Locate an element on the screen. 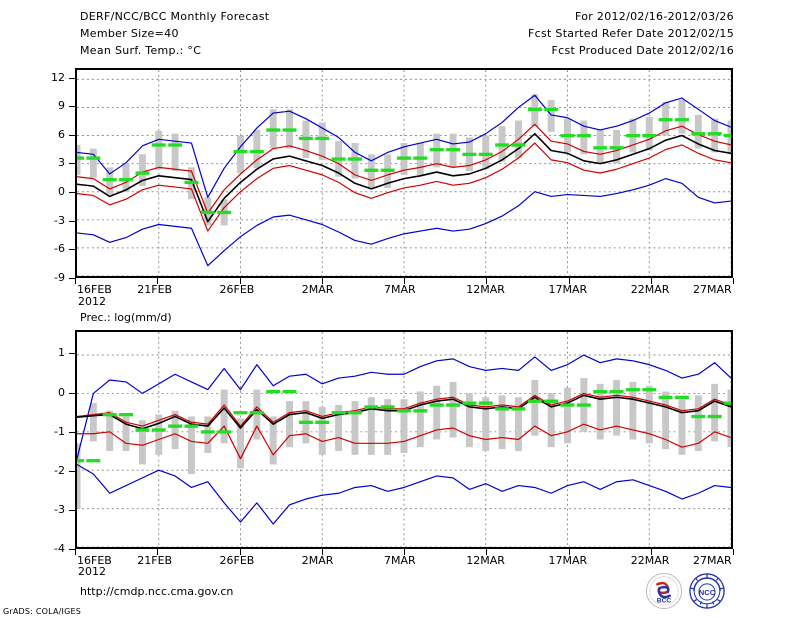 The image size is (800, 618). axis-tick-label: -1 is located at coordinates (59, 431).